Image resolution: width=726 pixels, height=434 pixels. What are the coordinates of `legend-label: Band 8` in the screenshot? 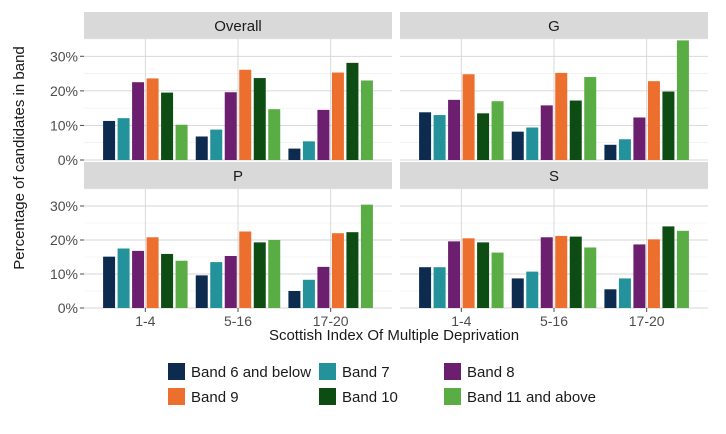 It's located at (491, 372).